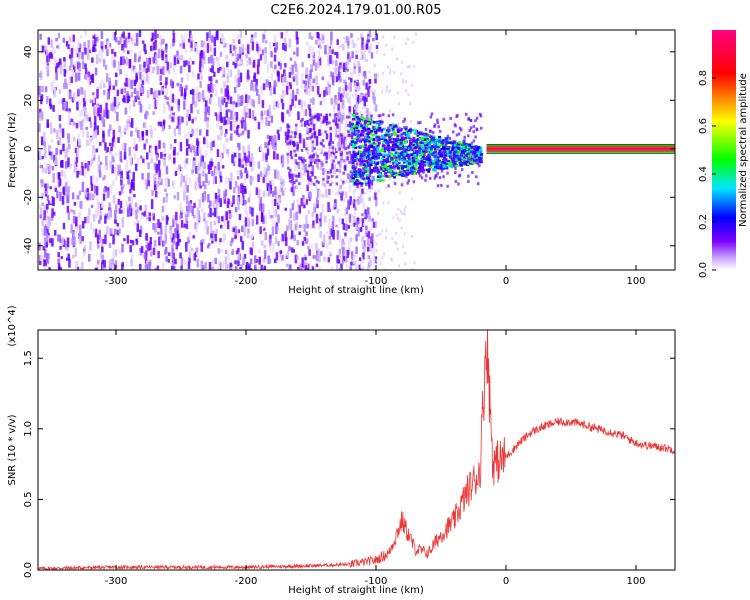 This screenshot has width=750, height=600. Describe the element at coordinates (703, 270) in the screenshot. I see `colorbar-tick-label: 0.0` at that location.